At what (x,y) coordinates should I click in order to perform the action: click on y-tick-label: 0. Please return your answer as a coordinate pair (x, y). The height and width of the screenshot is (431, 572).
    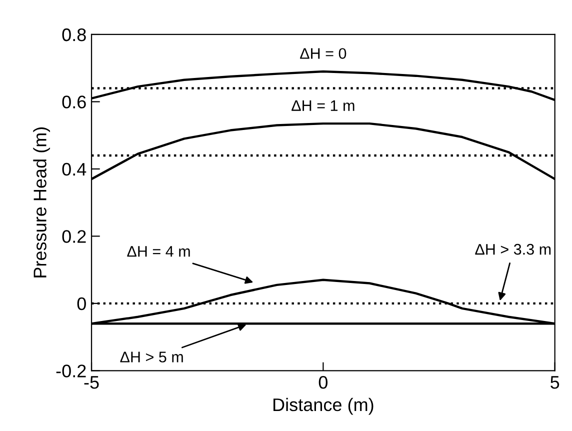
    Looking at the image, I should click on (81, 303).